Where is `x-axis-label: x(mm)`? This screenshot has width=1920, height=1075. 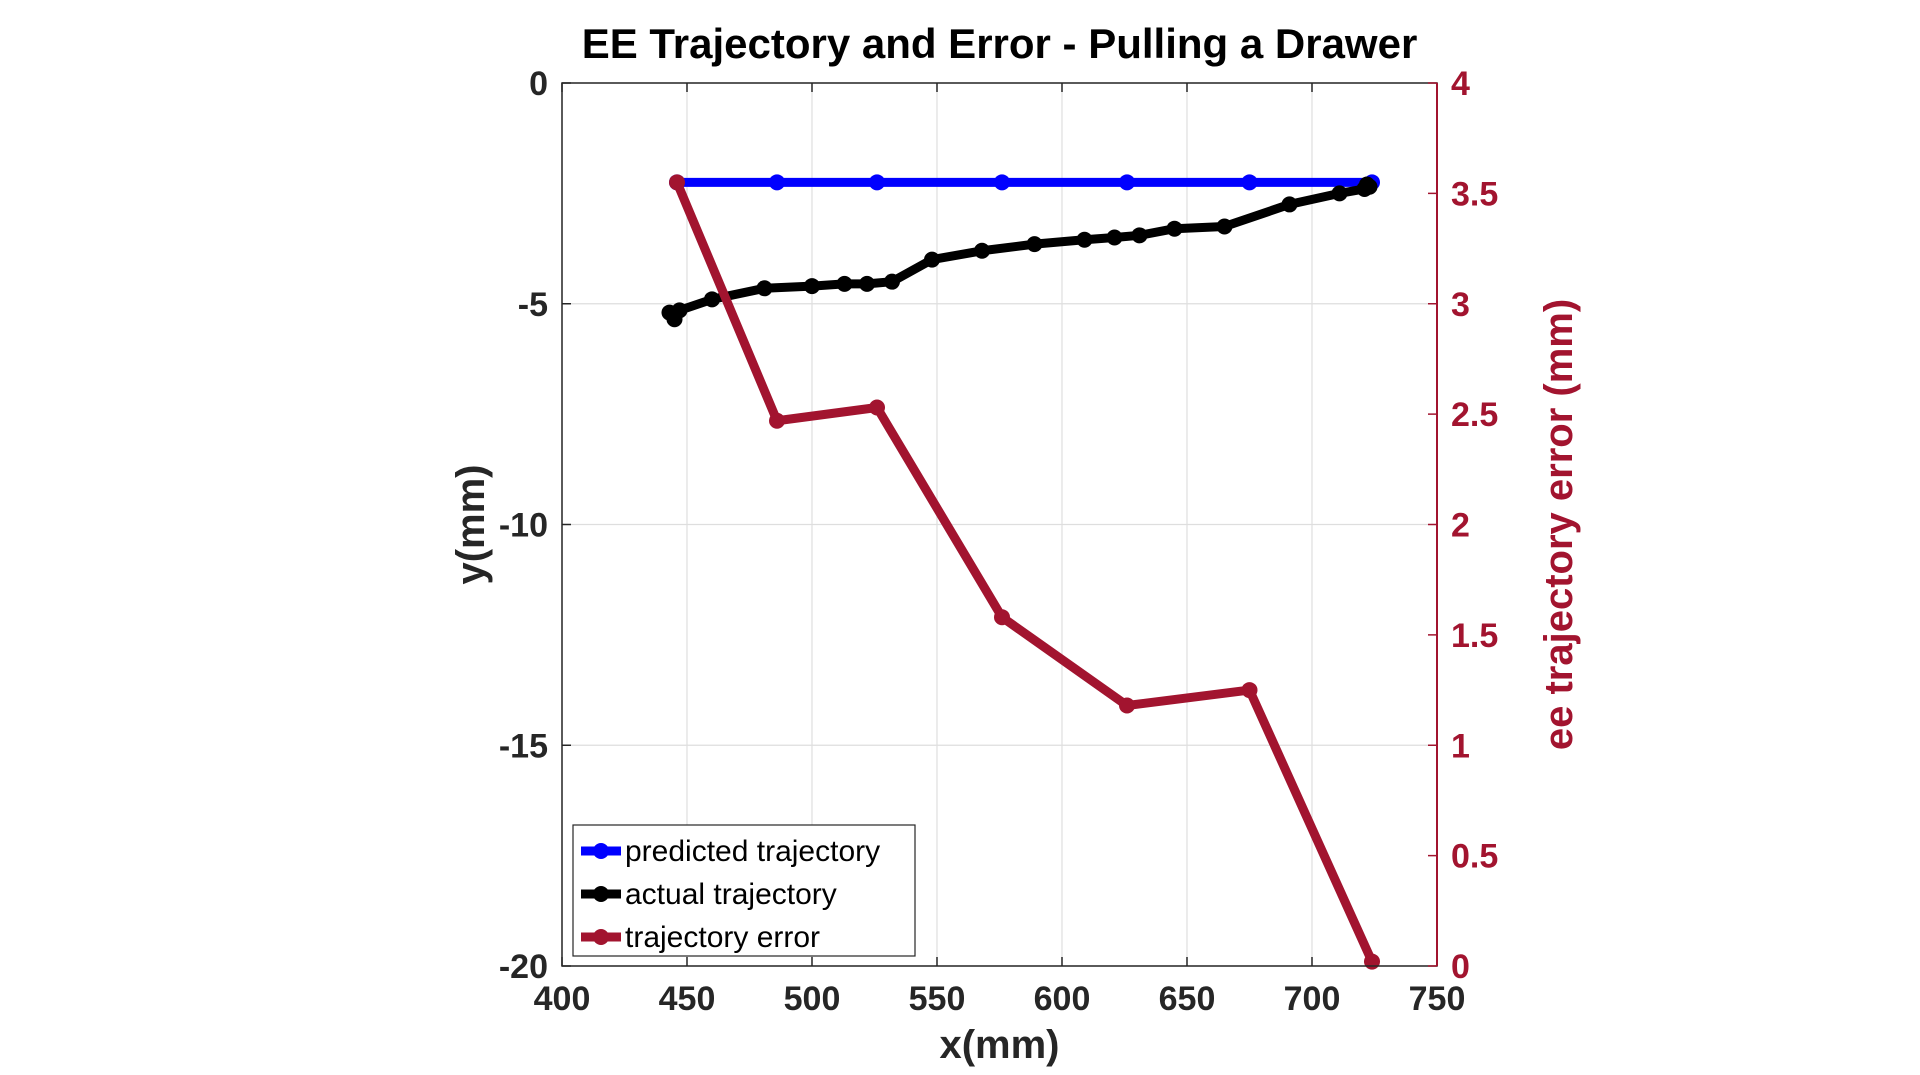
x-axis-label: x(mm) is located at coordinates (999, 1045).